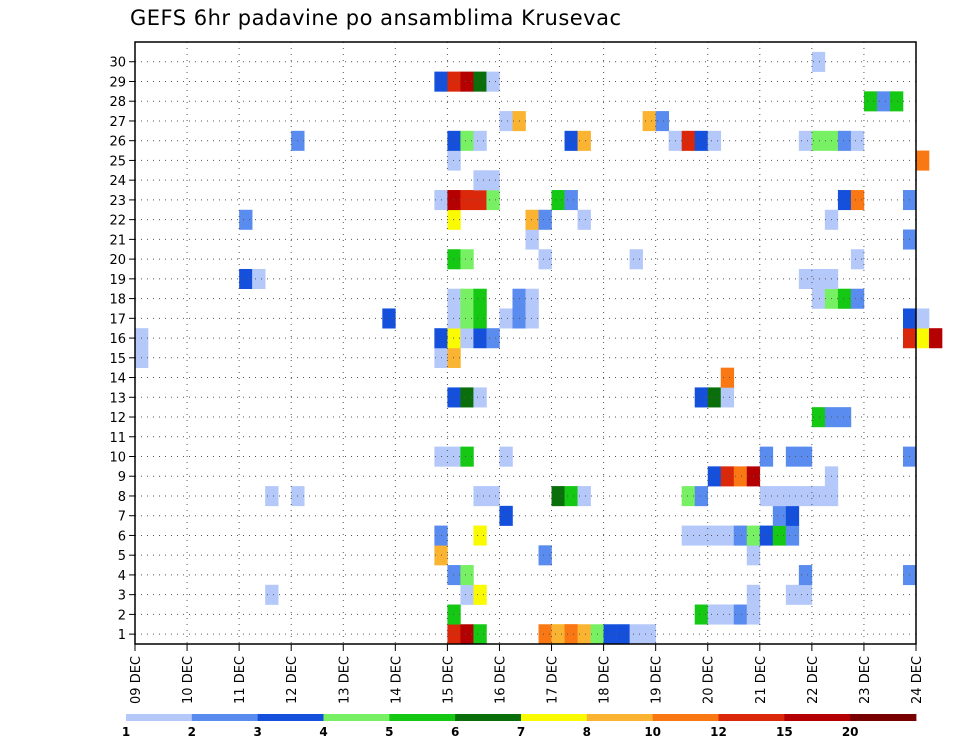  What do you see at coordinates (122, 517) in the screenshot?
I see `y-tick-label: 7` at bounding box center [122, 517].